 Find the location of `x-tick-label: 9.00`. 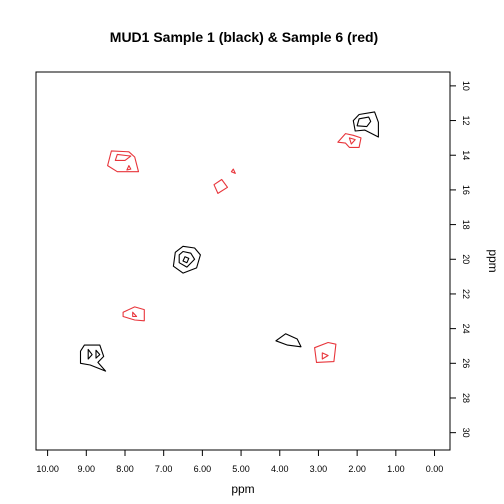

x-tick-label: 9.00 is located at coordinates (87, 469).